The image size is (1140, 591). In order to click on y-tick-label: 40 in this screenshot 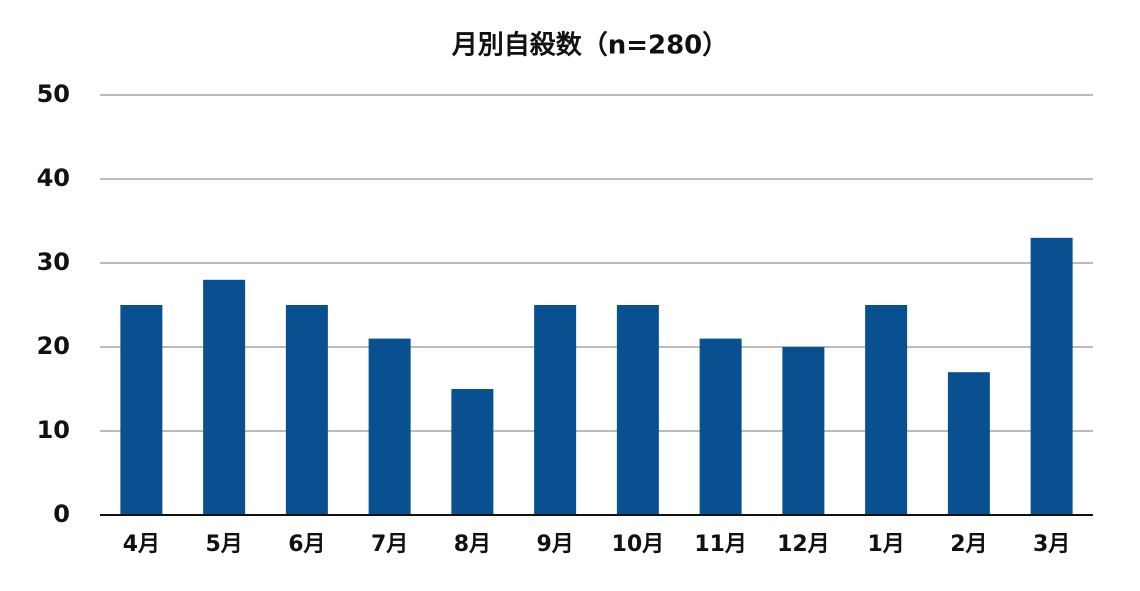, I will do `click(53, 178)`.